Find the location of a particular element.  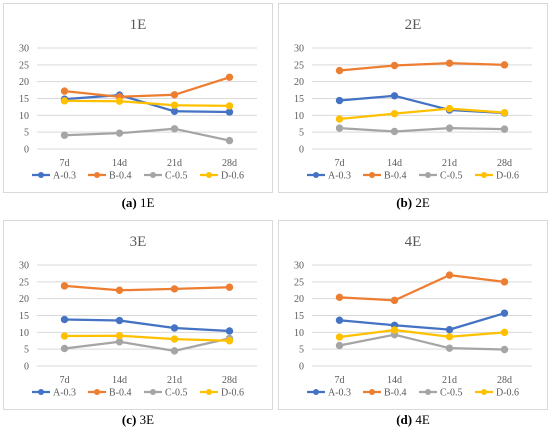

caption-text-4e: 4E is located at coordinates (421, 419).